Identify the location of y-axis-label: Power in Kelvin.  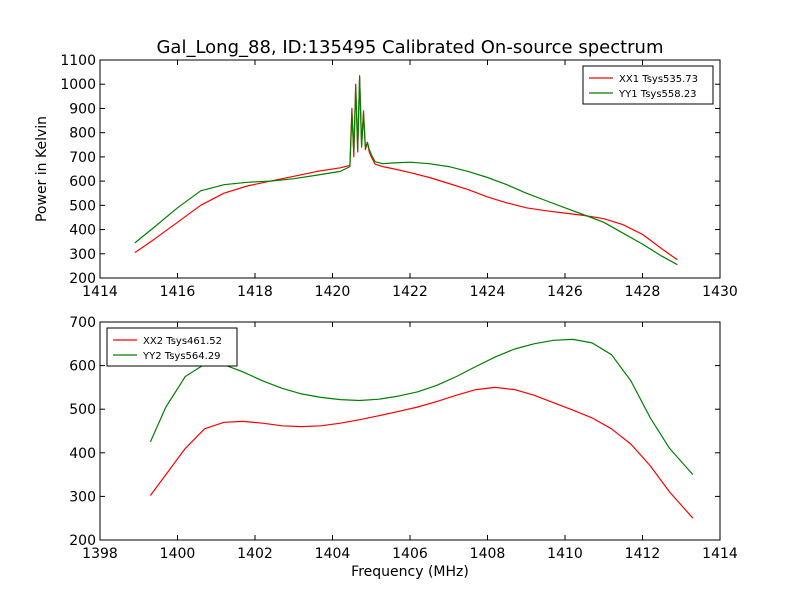
(42, 169).